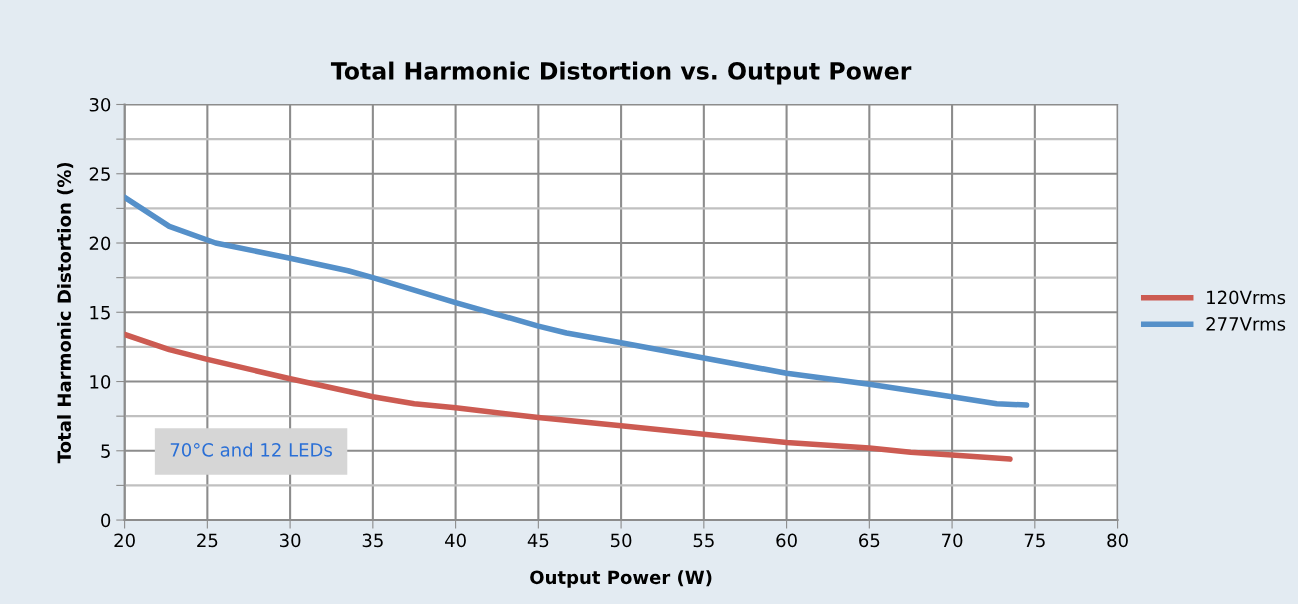  What do you see at coordinates (65, 313) in the screenshot?
I see `y-axis-title: Total Harmonic Distortion (%)` at bounding box center [65, 313].